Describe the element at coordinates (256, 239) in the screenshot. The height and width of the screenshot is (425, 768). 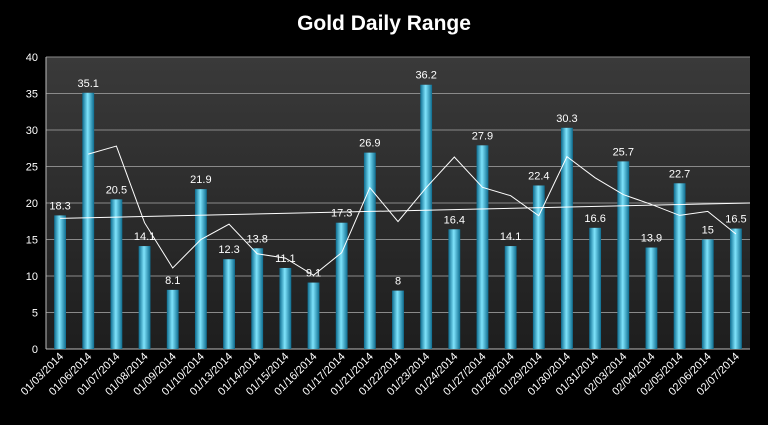
I see `data-label: 13.8` at that location.